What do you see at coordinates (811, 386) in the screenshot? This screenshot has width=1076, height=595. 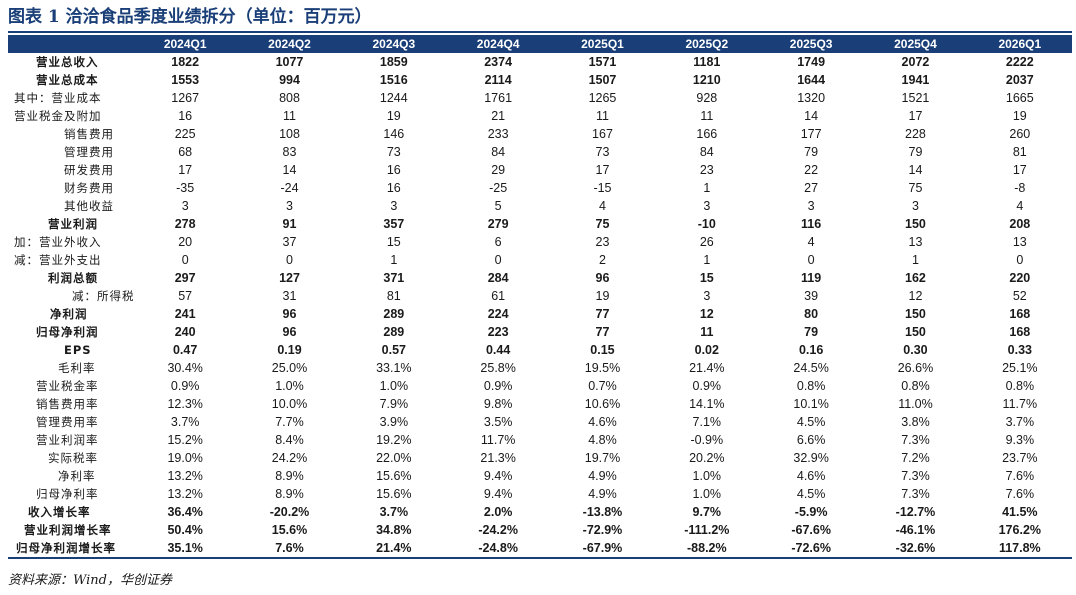 I see `value-cell: 0.8%` at bounding box center [811, 386].